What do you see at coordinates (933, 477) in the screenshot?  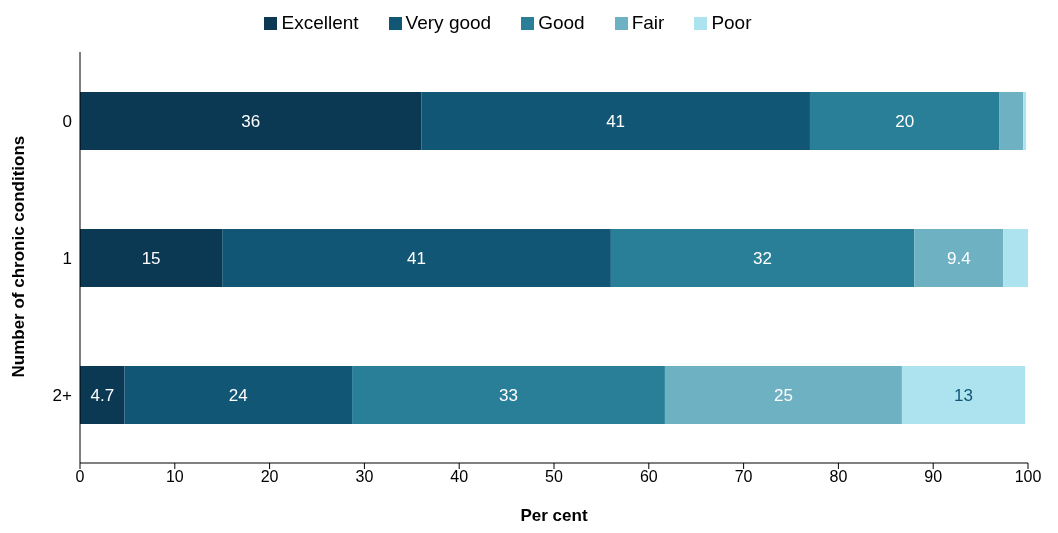 I see `x-tick-label: 90` at bounding box center [933, 477].